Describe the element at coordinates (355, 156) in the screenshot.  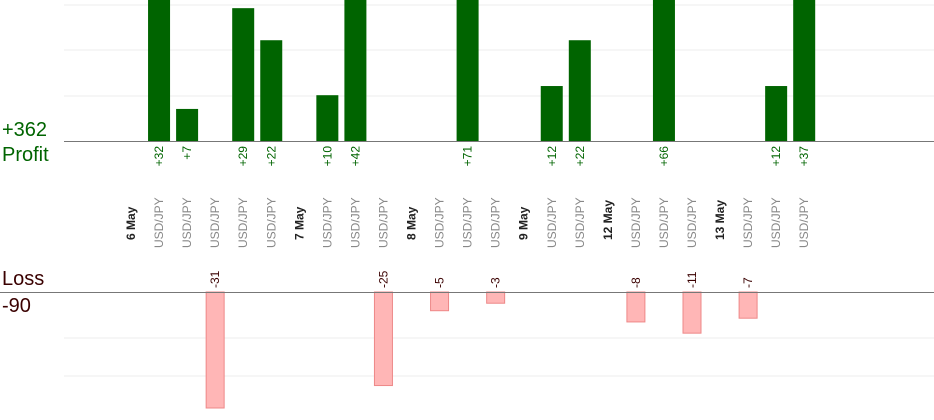
I see `profit-value-label: +42` at that location.